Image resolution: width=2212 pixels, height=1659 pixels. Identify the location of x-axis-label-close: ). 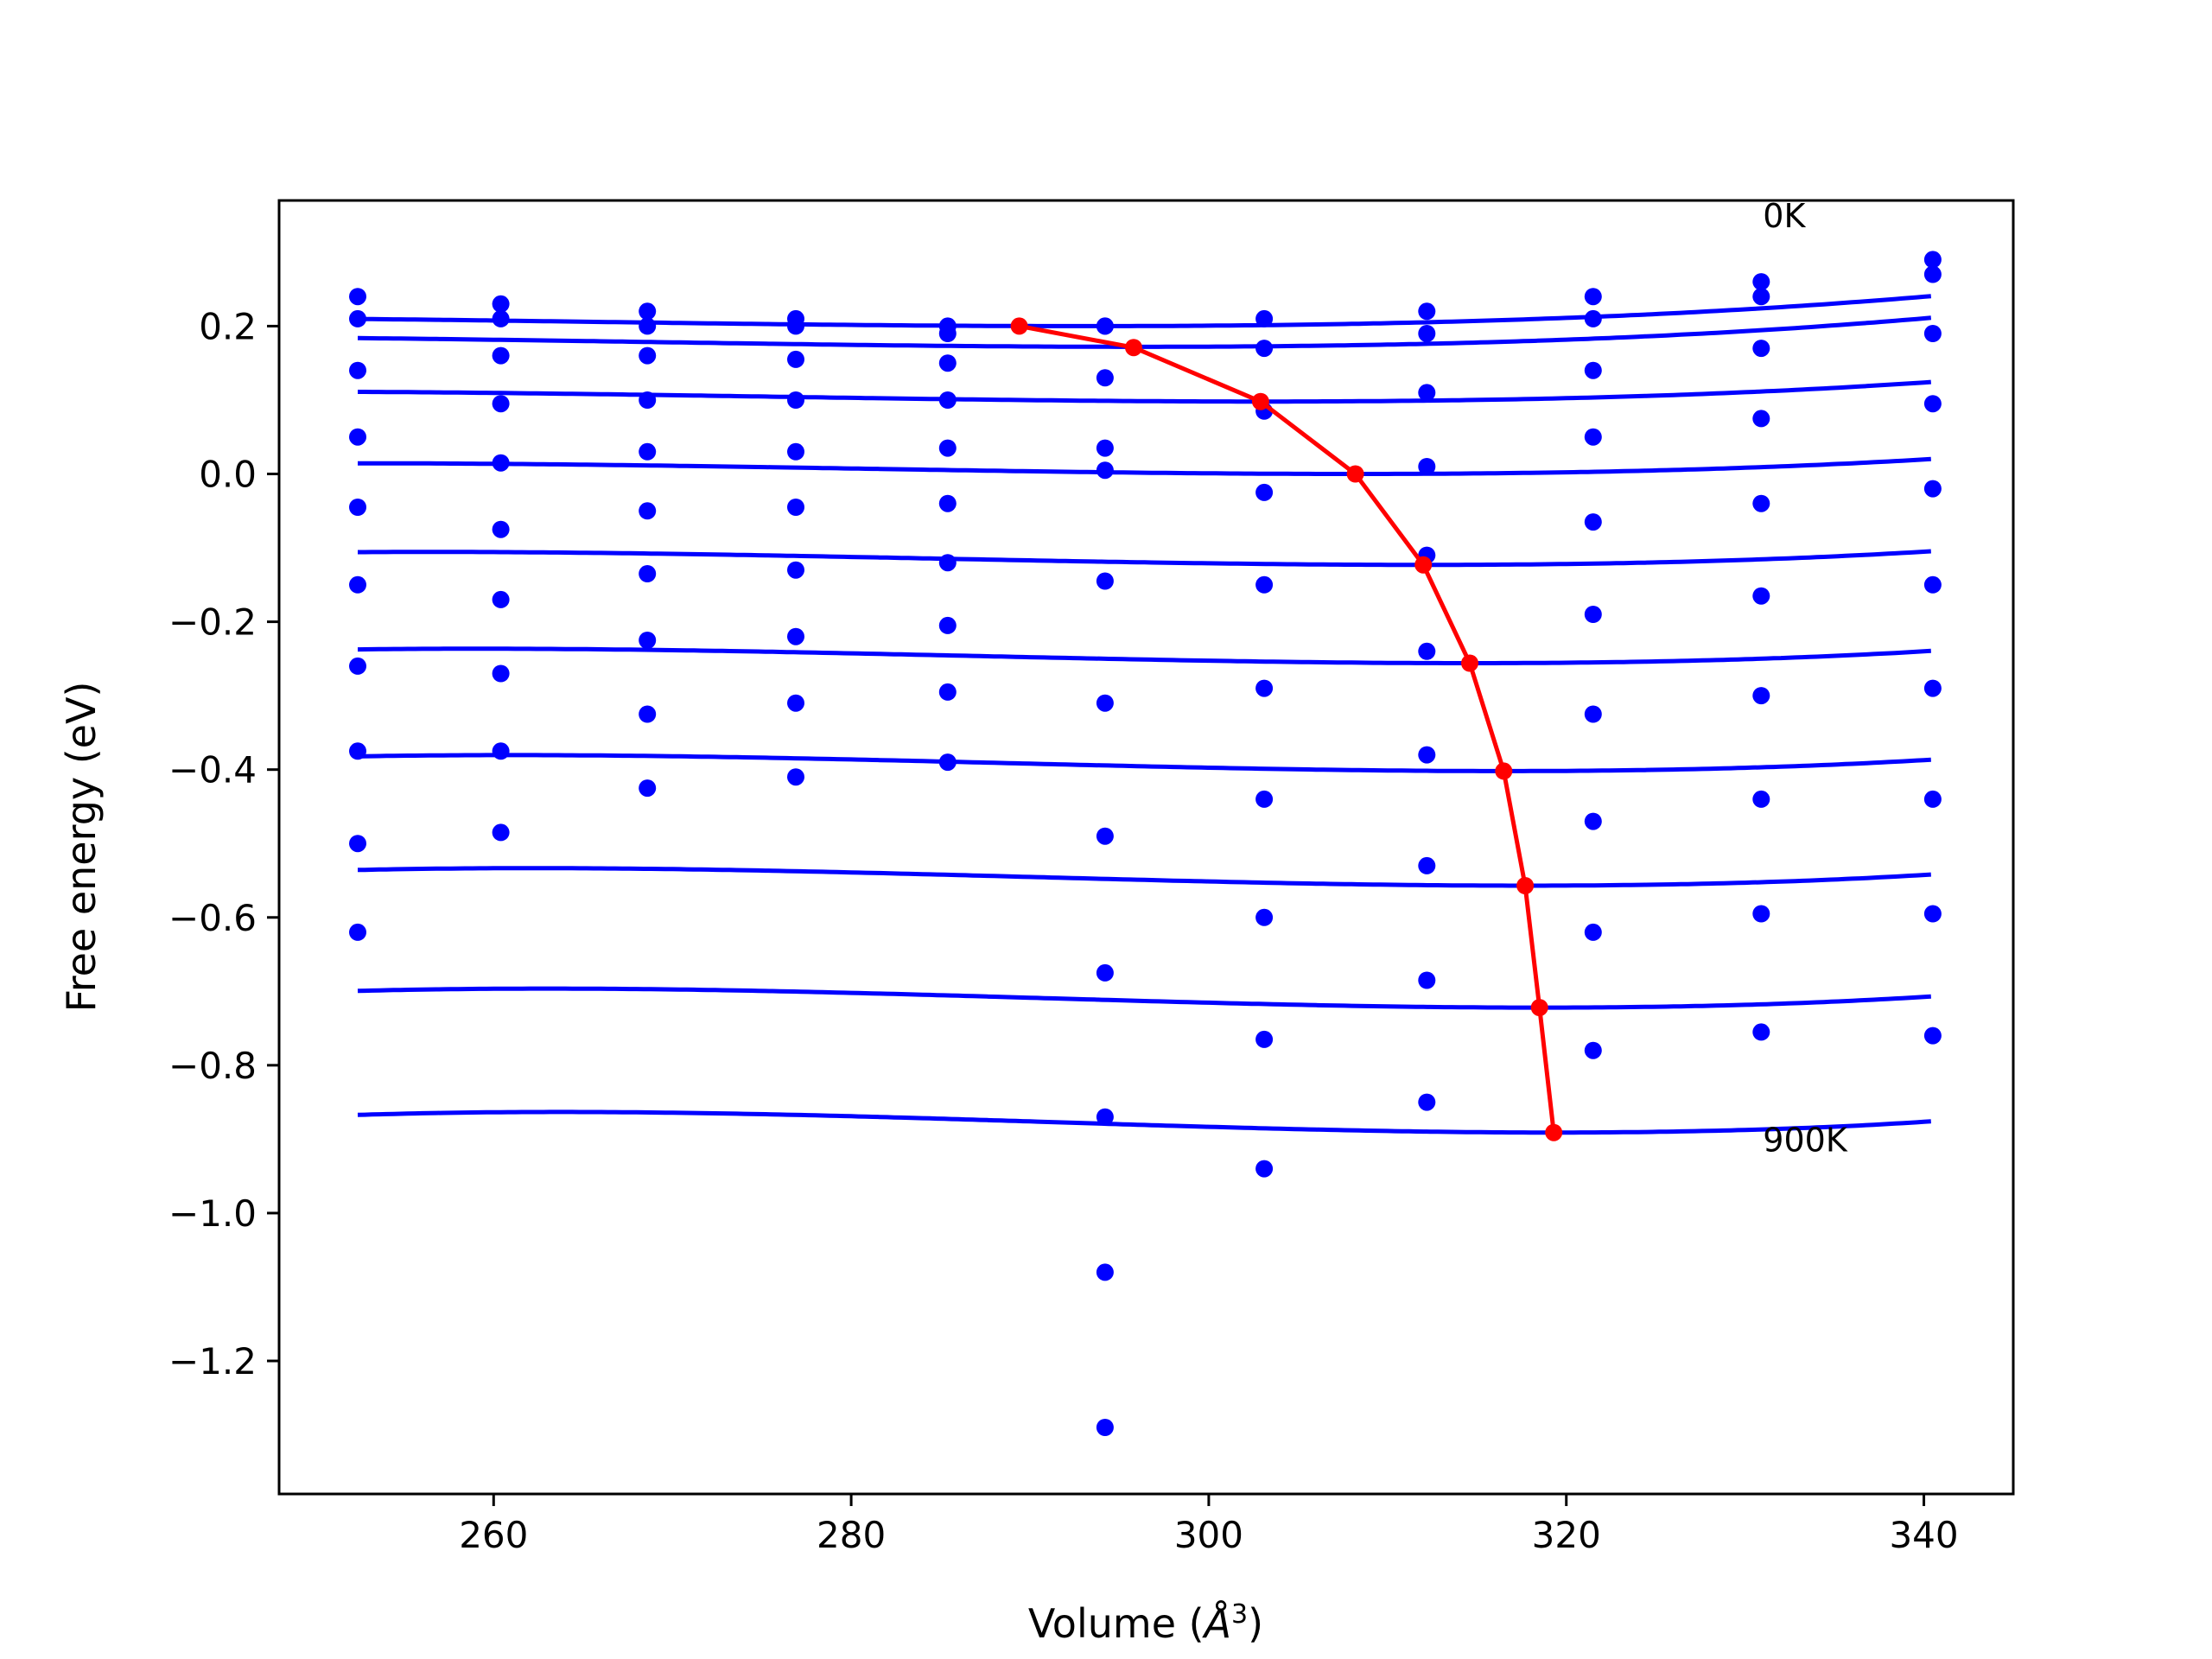
(1255, 1623).